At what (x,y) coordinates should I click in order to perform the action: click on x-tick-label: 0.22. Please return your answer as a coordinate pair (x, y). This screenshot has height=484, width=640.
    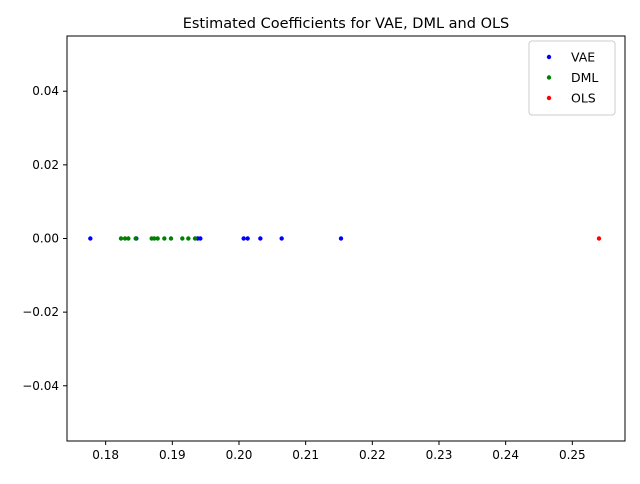
    Looking at the image, I should click on (372, 455).